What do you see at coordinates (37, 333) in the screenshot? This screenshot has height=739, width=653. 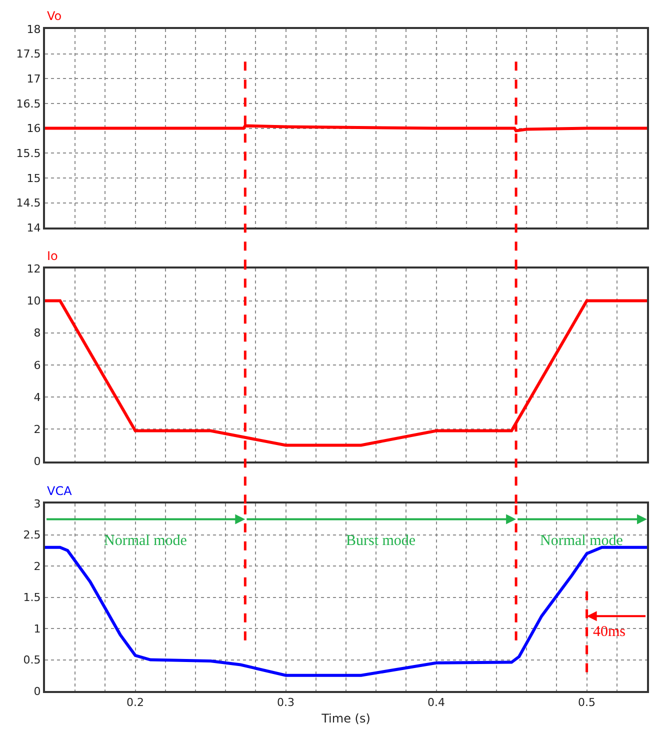 I see `y-tick-label: 8` at bounding box center [37, 333].